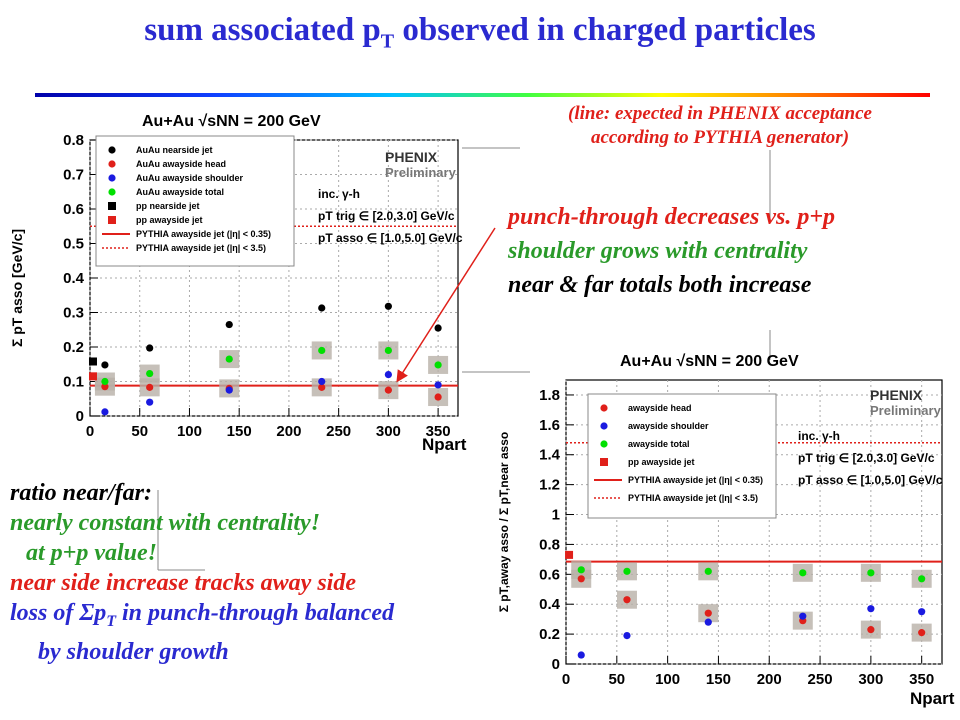 Image resolution: width=960 pixels, height=720 pixels. Describe the element at coordinates (660, 285) in the screenshot. I see `bullet-totals: near & far totals both increase` at that location.